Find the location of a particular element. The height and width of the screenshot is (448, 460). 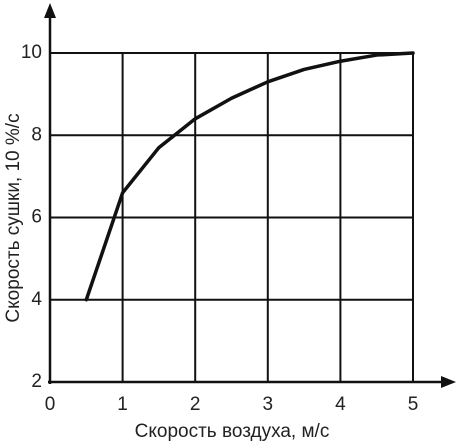

x-tick-label: 5 is located at coordinates (413, 404).